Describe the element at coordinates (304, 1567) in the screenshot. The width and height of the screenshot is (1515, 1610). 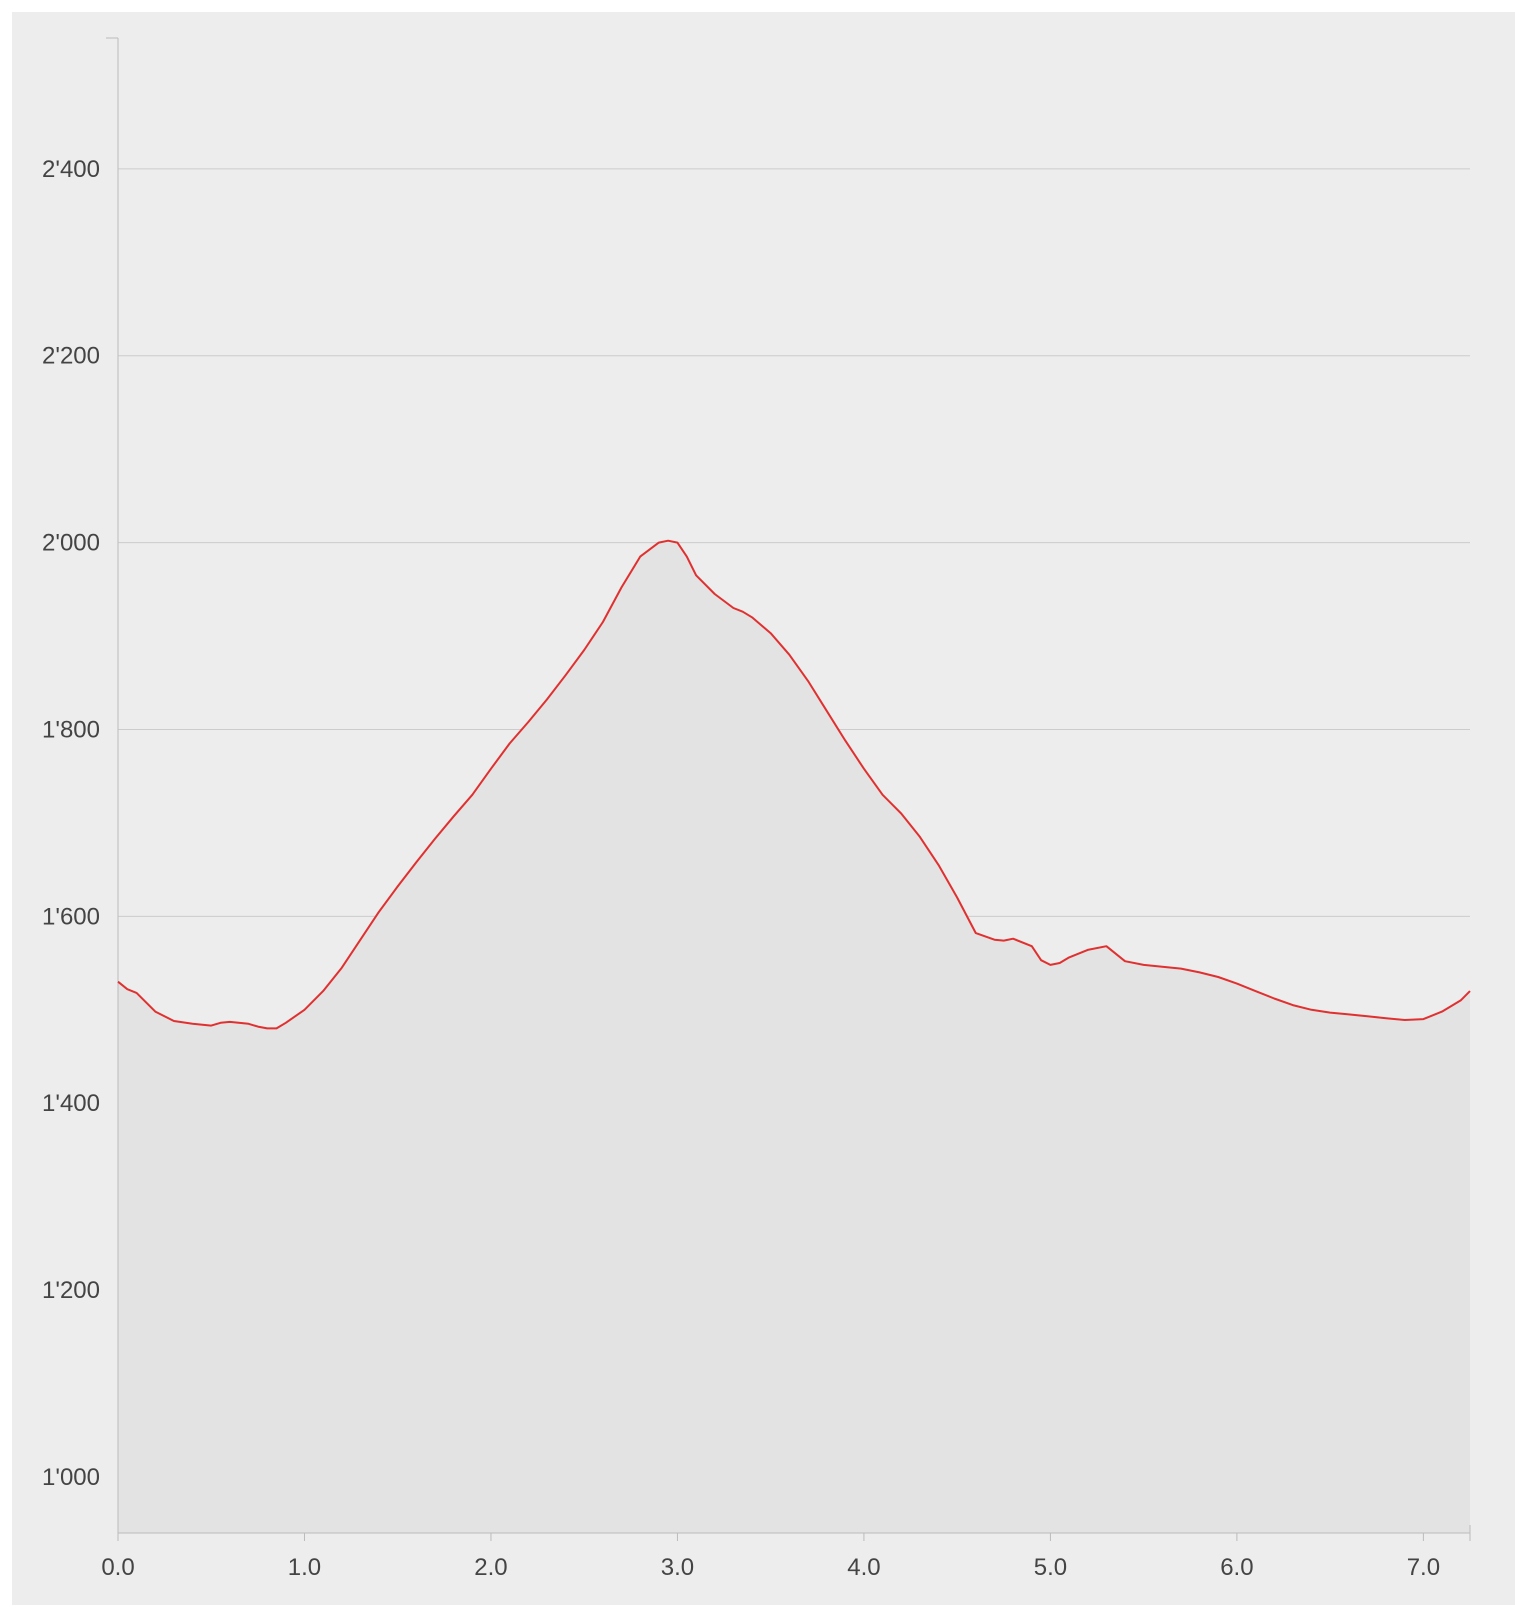
I see `x-tick-label: 1.0` at that location.